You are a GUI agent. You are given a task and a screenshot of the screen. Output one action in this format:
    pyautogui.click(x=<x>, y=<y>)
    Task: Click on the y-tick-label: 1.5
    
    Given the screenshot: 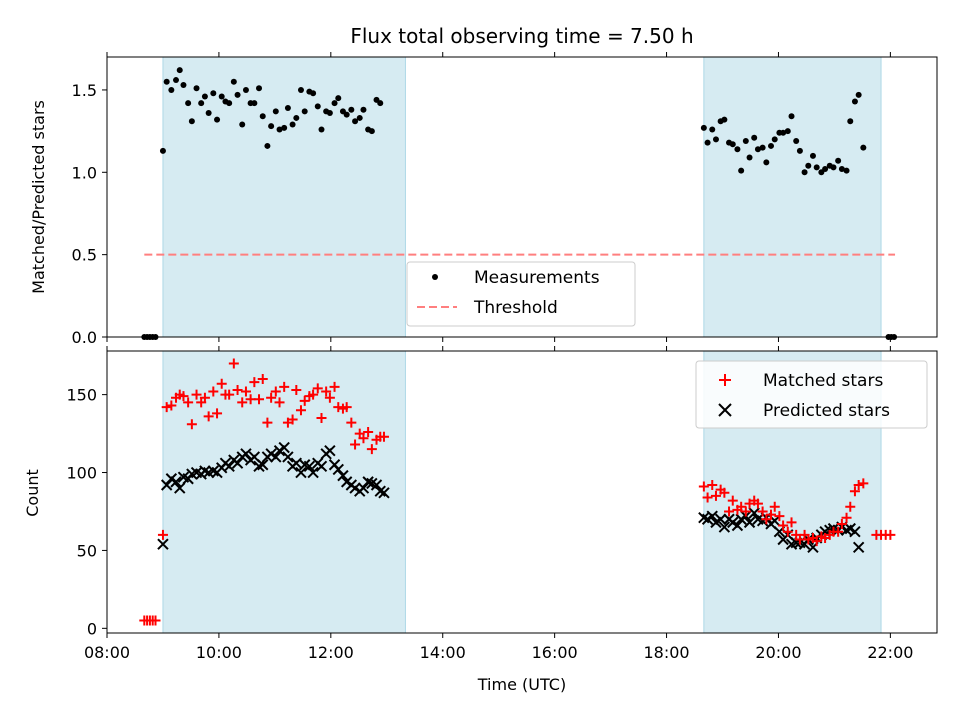 What is the action you would take?
    pyautogui.click(x=84, y=90)
    